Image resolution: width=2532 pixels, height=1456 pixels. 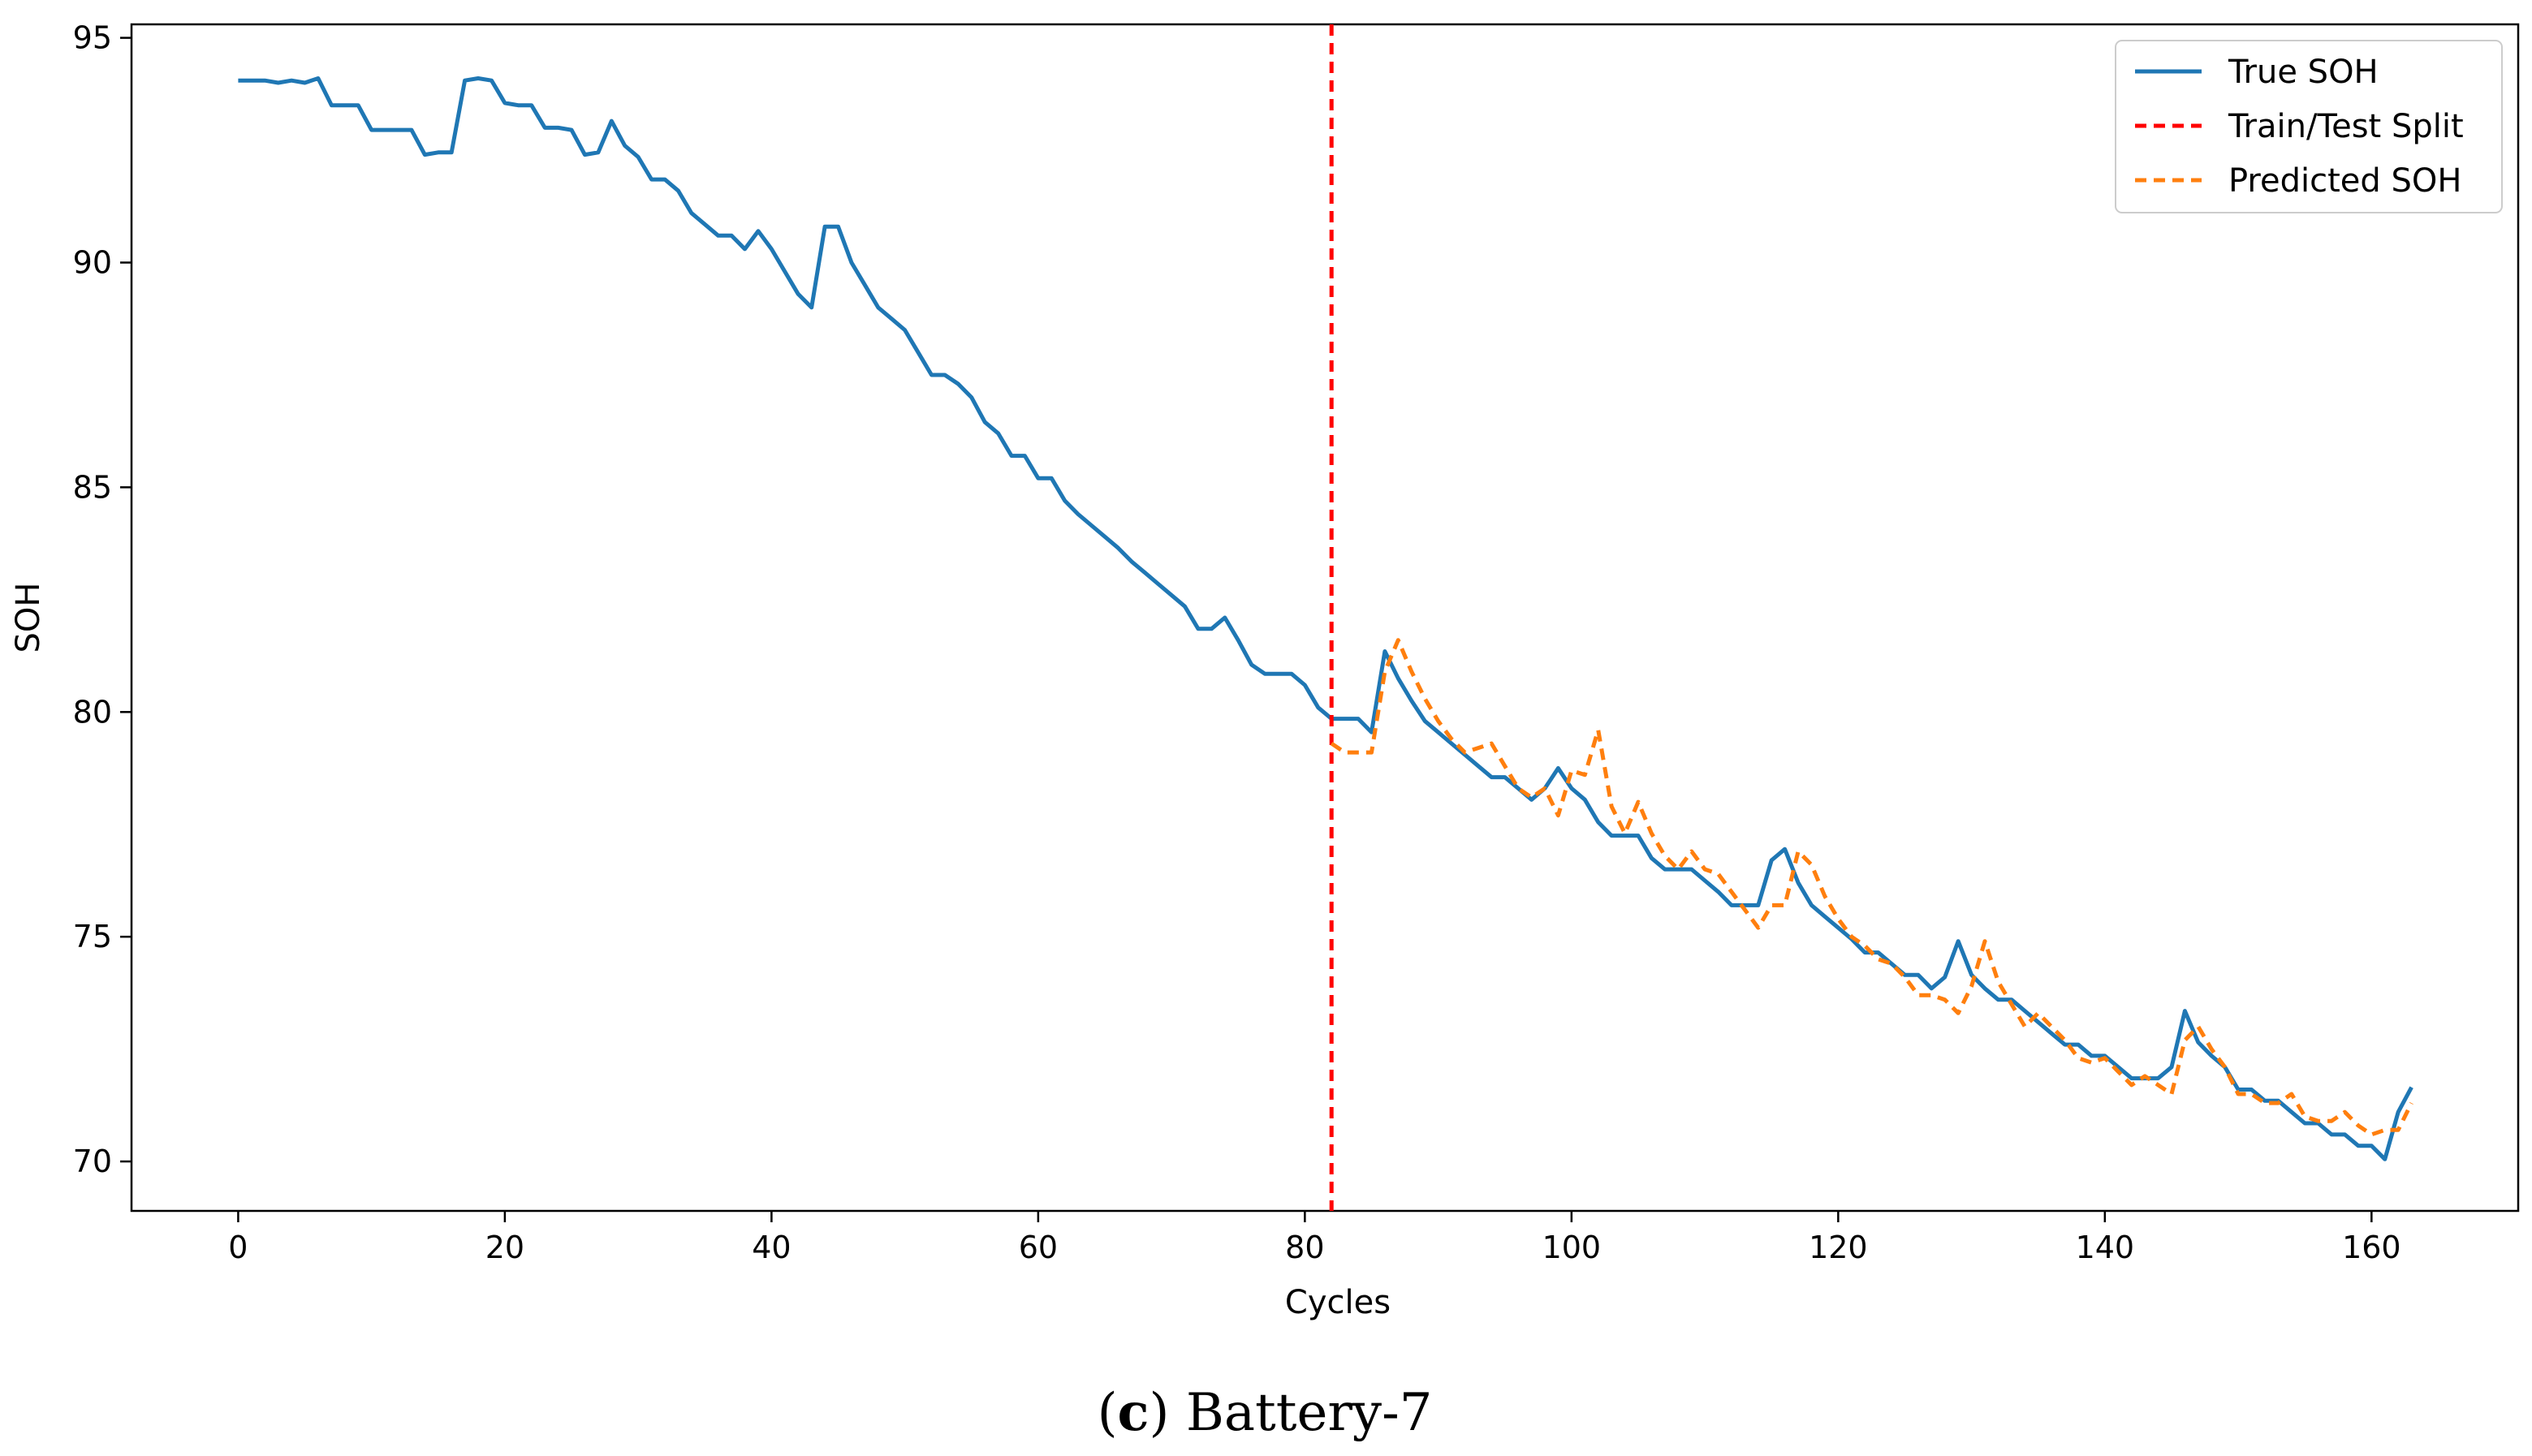 What do you see at coordinates (771, 1248) in the screenshot?
I see `x-tick-label-40: 40` at bounding box center [771, 1248].